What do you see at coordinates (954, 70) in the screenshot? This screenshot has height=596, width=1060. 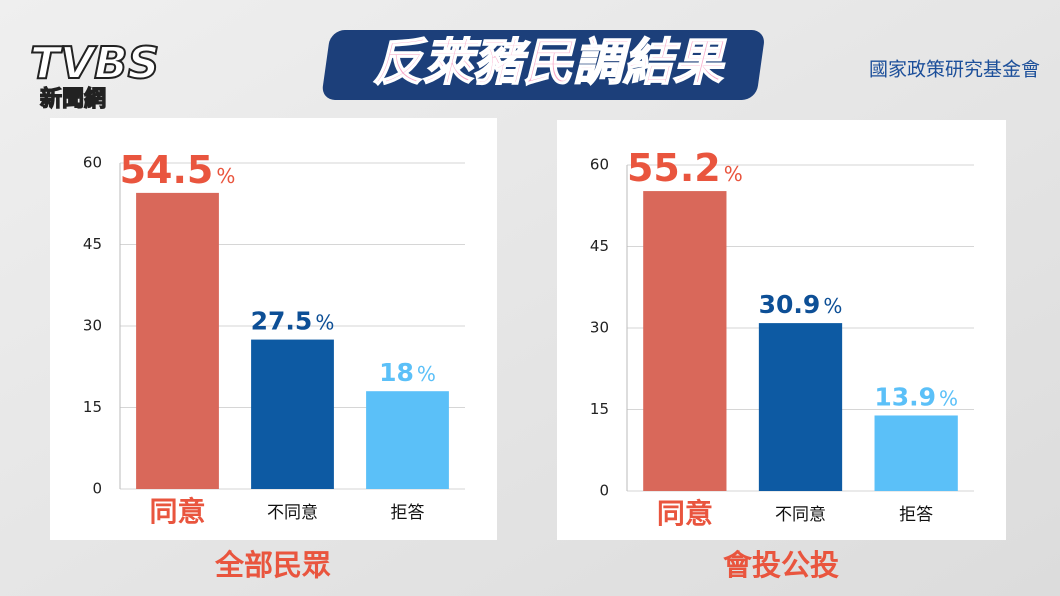 I see `source: 國家政策研究基金會` at bounding box center [954, 70].